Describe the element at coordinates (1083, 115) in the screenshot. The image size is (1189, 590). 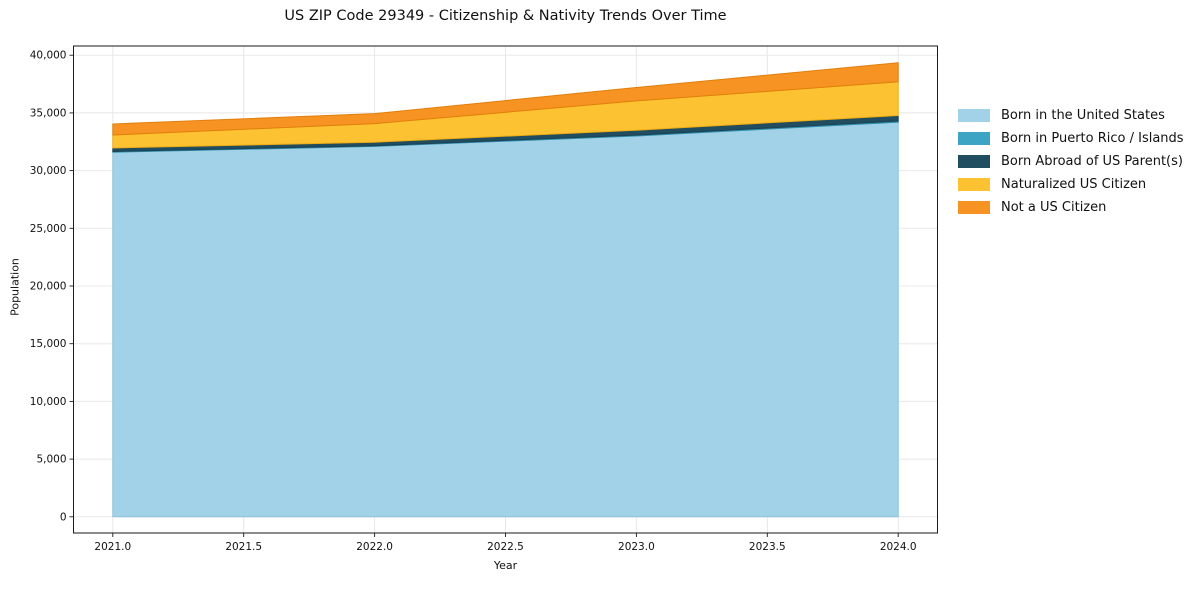
I see `legend-label: Born in the United States` at that location.